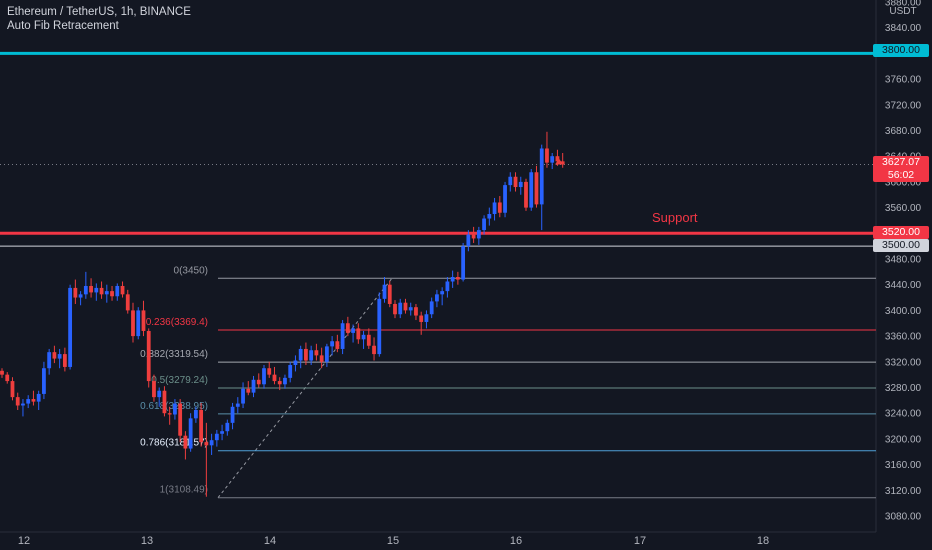 This screenshot has width=932, height=550. I want to click on price-tick-label: 3360.00, so click(903, 337).